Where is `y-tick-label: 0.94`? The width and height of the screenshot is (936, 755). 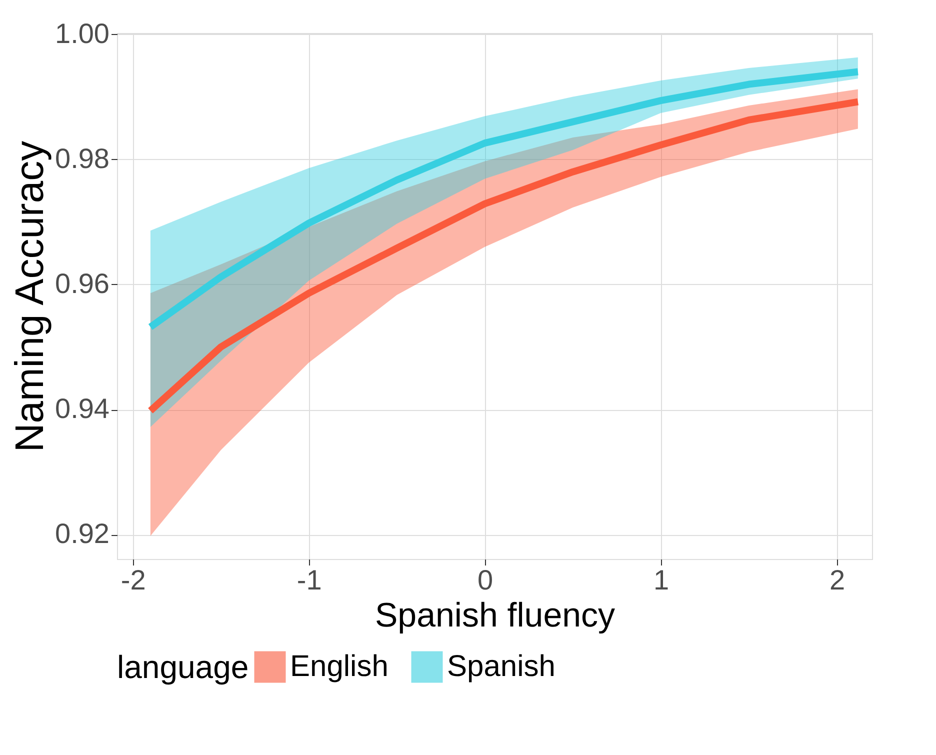 y-tick-label: 0.94 is located at coordinates (82, 408).